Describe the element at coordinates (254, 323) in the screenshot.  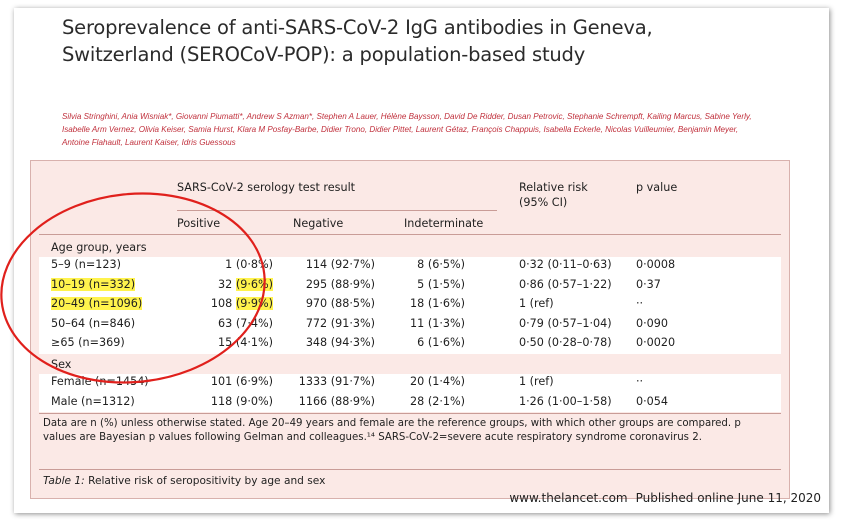
I see `positive-percent: (7·4%)` at that location.